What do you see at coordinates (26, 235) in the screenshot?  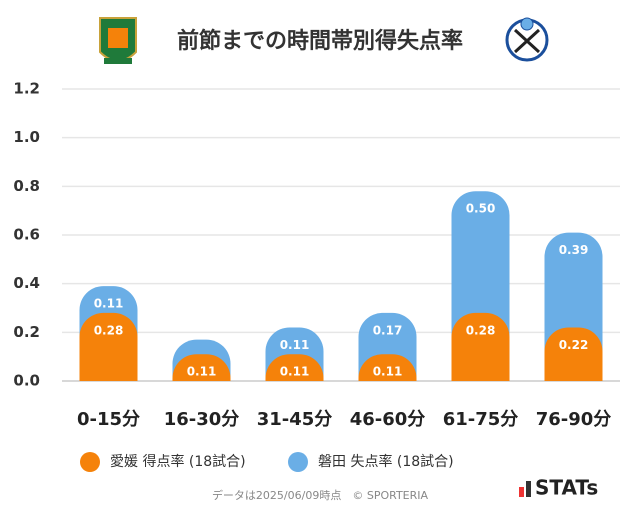 I see `y-tick-label: 0.6` at bounding box center [26, 235].